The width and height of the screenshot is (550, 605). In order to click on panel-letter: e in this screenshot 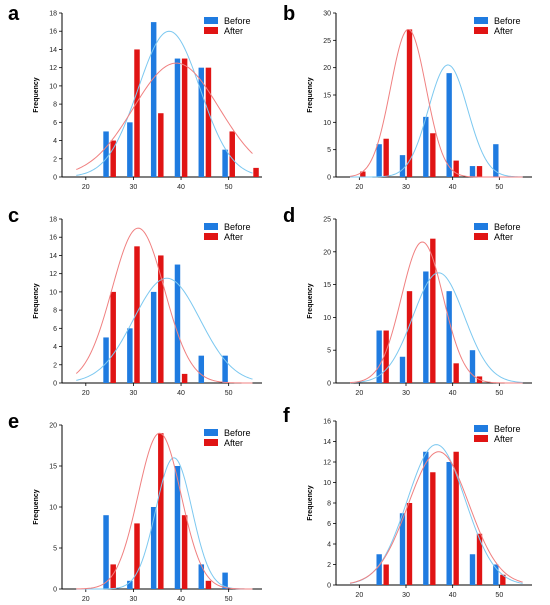, I will do `click(13, 422)`.